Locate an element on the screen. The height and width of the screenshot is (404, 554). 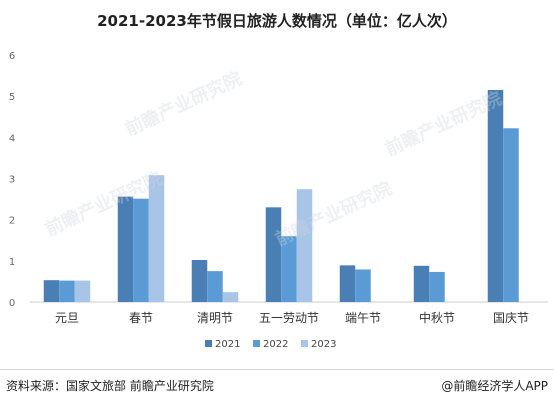
legend-swatch-2023 is located at coordinates (304, 343).